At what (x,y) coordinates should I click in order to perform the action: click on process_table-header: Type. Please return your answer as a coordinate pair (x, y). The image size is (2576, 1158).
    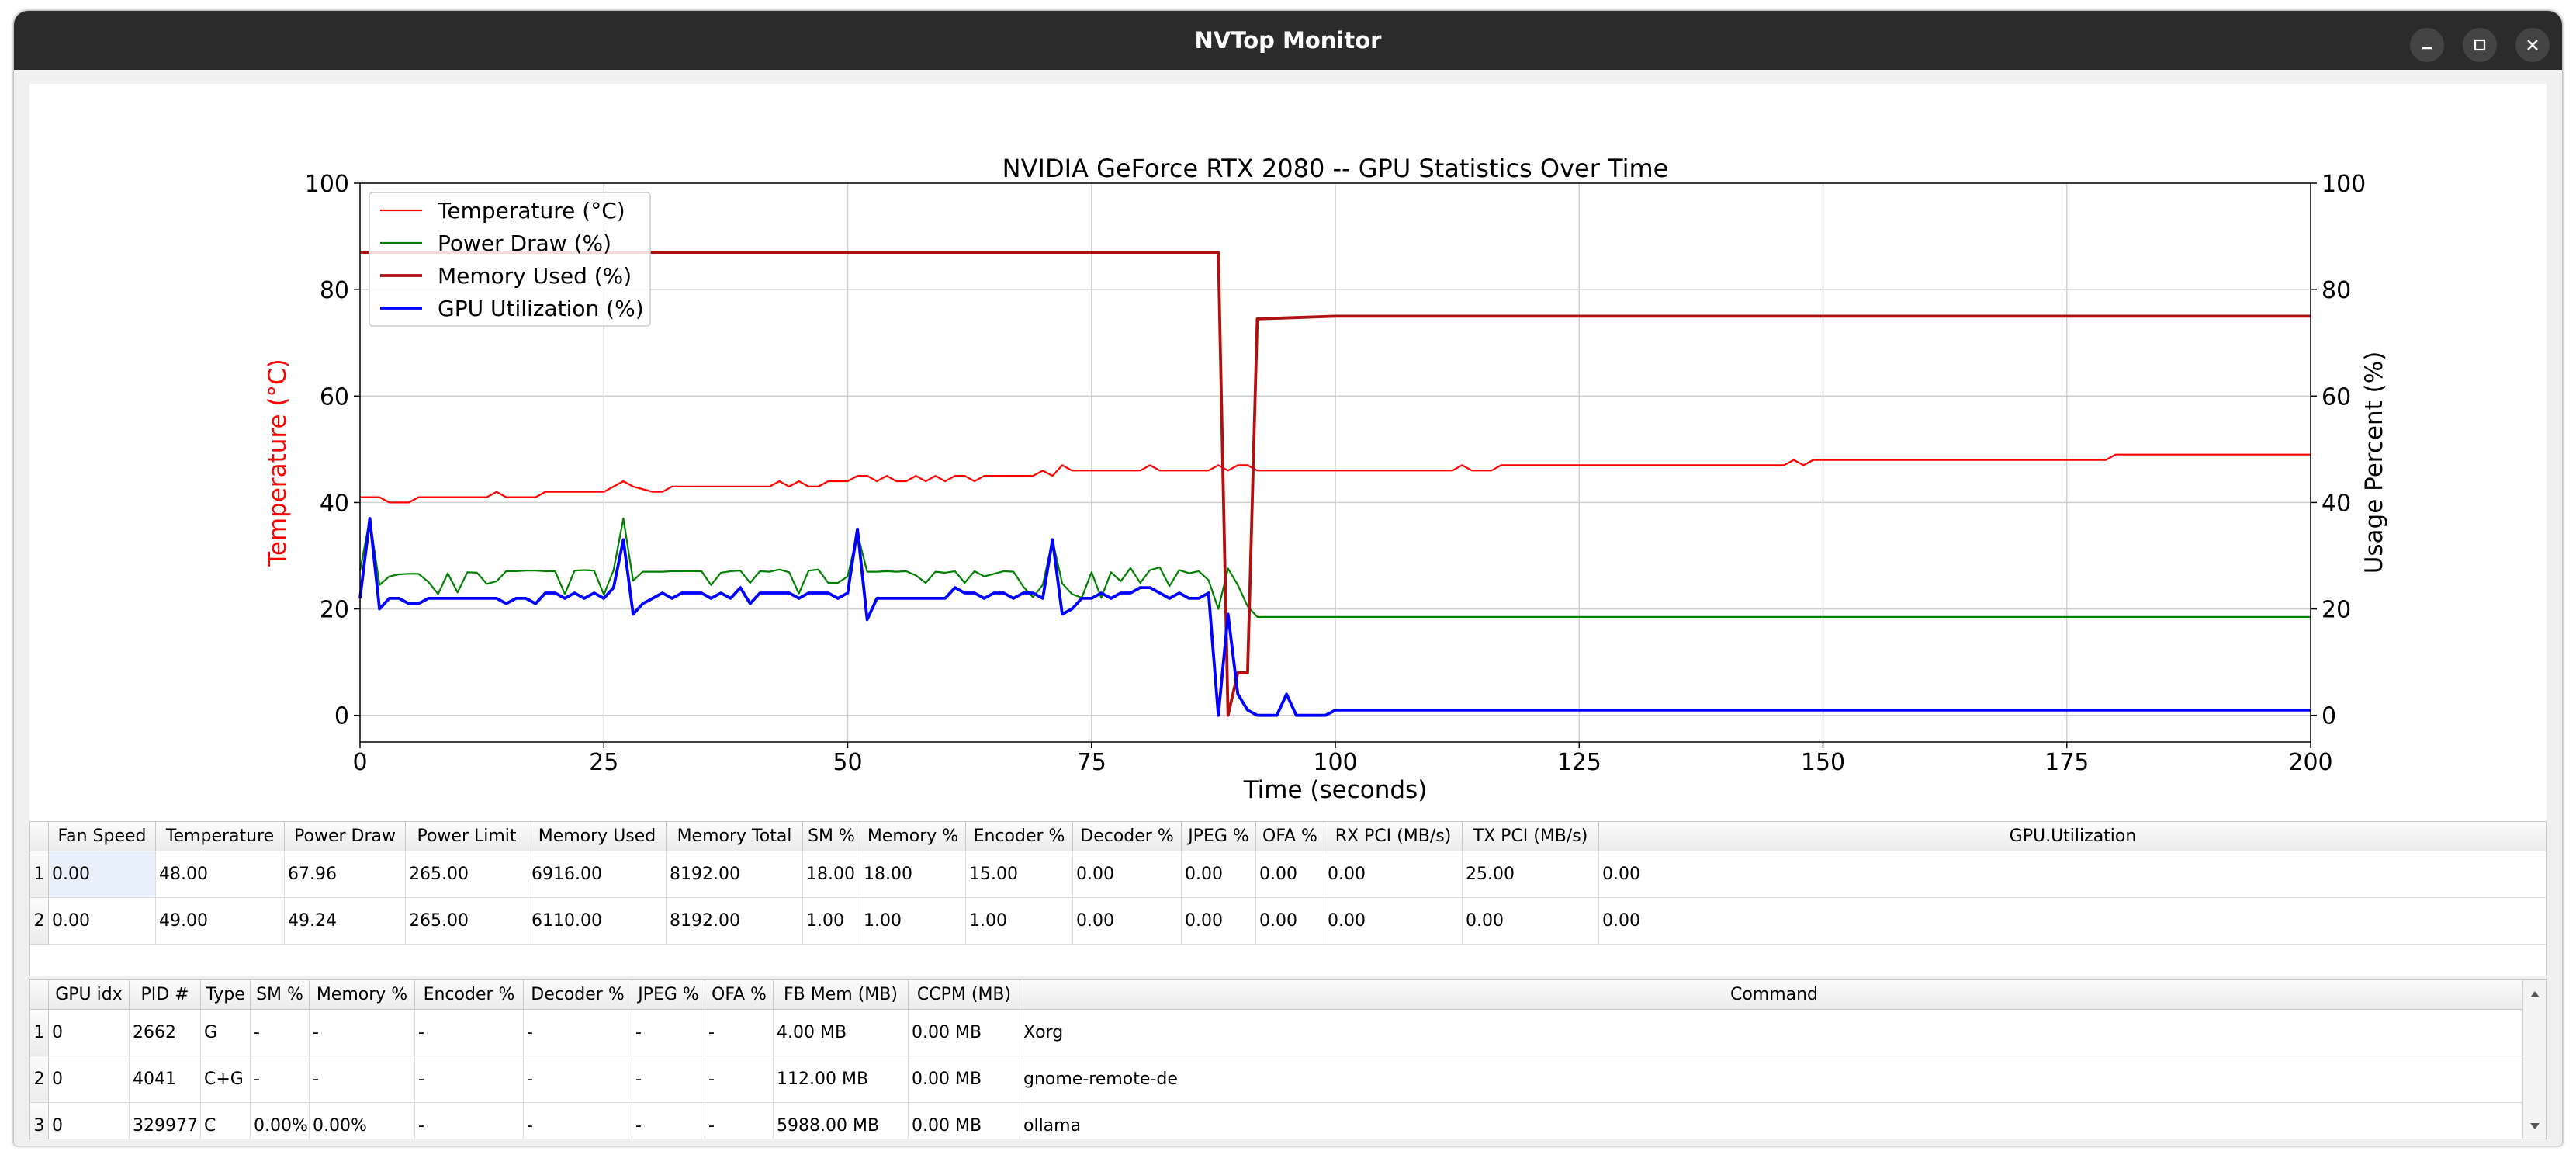
    Looking at the image, I should click on (226, 995).